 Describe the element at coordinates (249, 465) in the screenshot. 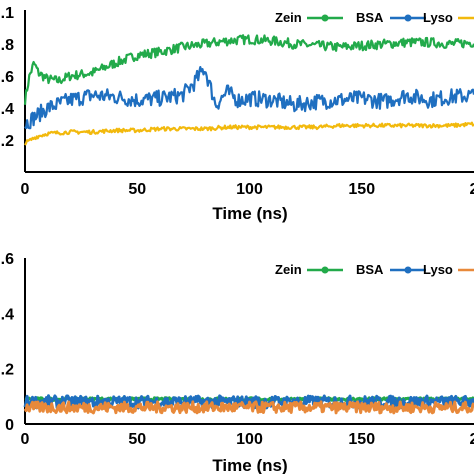

I see `bottom-x-axis-title: Time (ns)` at that location.